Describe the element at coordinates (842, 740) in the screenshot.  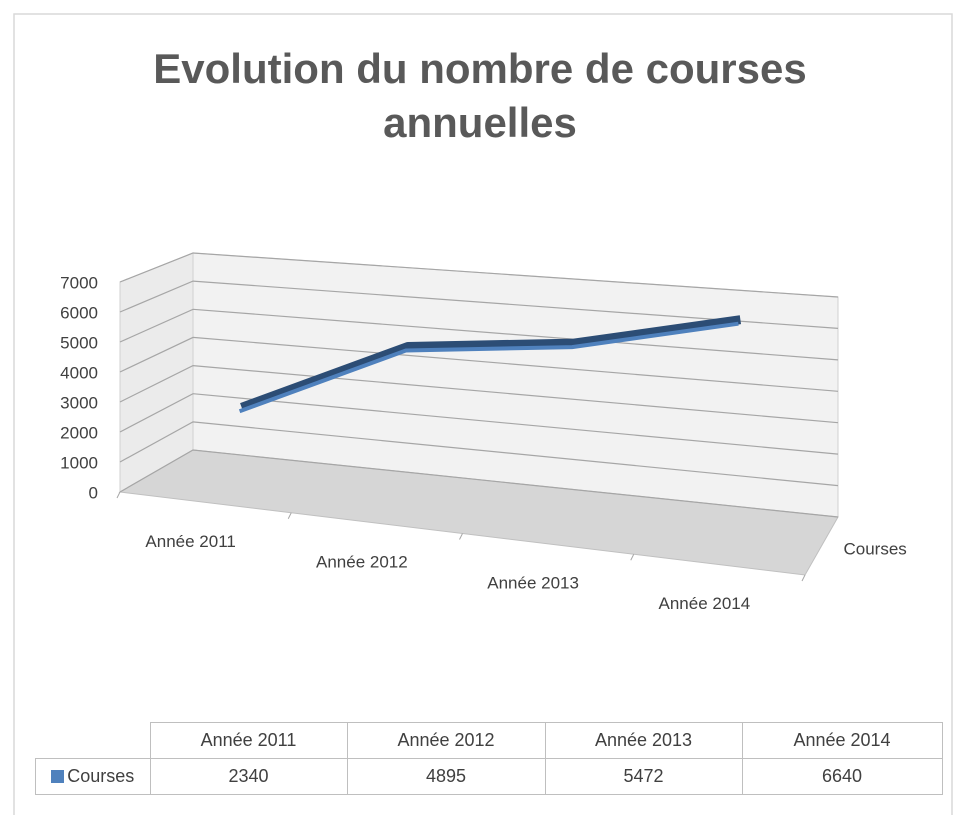
I see `table-header: Année 2014` at that location.